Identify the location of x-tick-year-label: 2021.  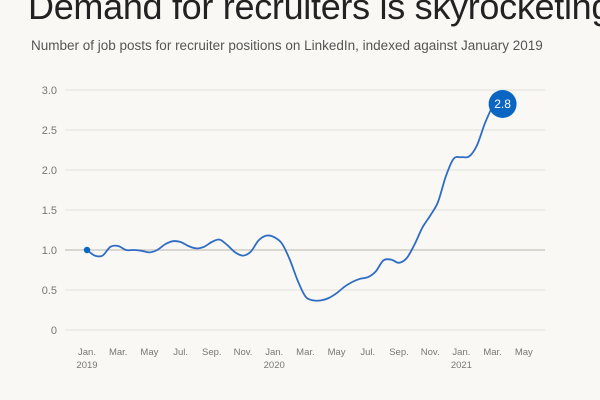
(461, 365).